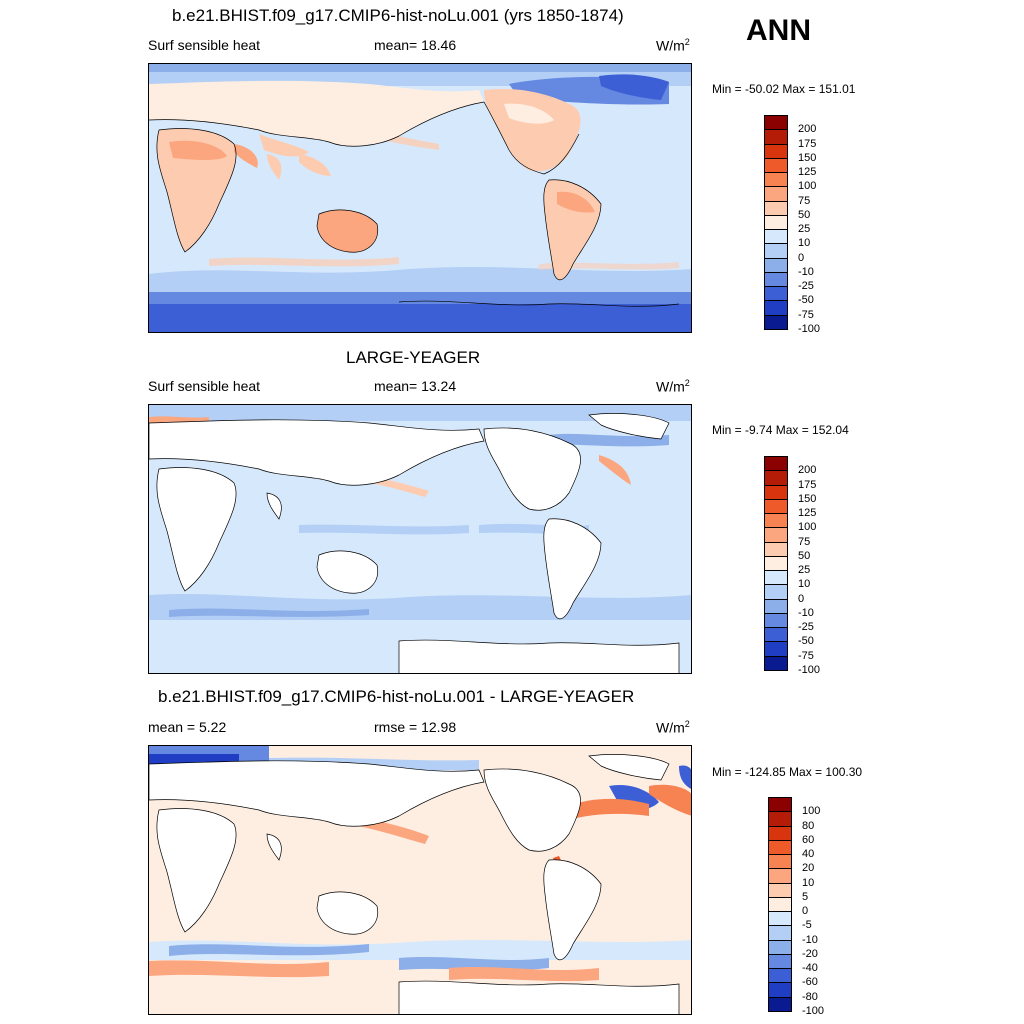  Describe the element at coordinates (807, 925) in the screenshot. I see `colorbar-tick-label: -5` at that location.